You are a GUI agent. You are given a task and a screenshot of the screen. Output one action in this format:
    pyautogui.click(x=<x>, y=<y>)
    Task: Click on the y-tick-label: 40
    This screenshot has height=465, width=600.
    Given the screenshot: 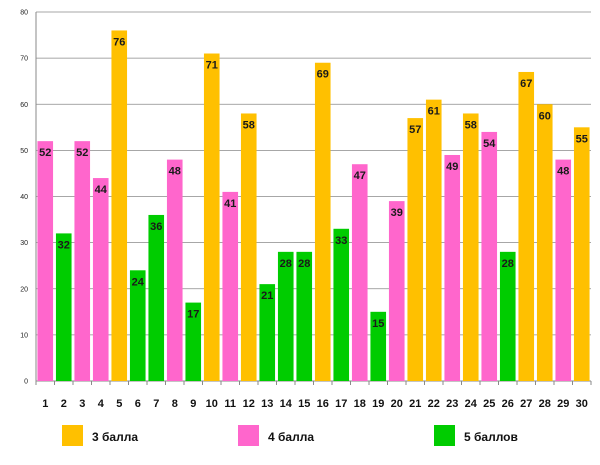 What is the action you would take?
    pyautogui.click(x=24, y=197)
    